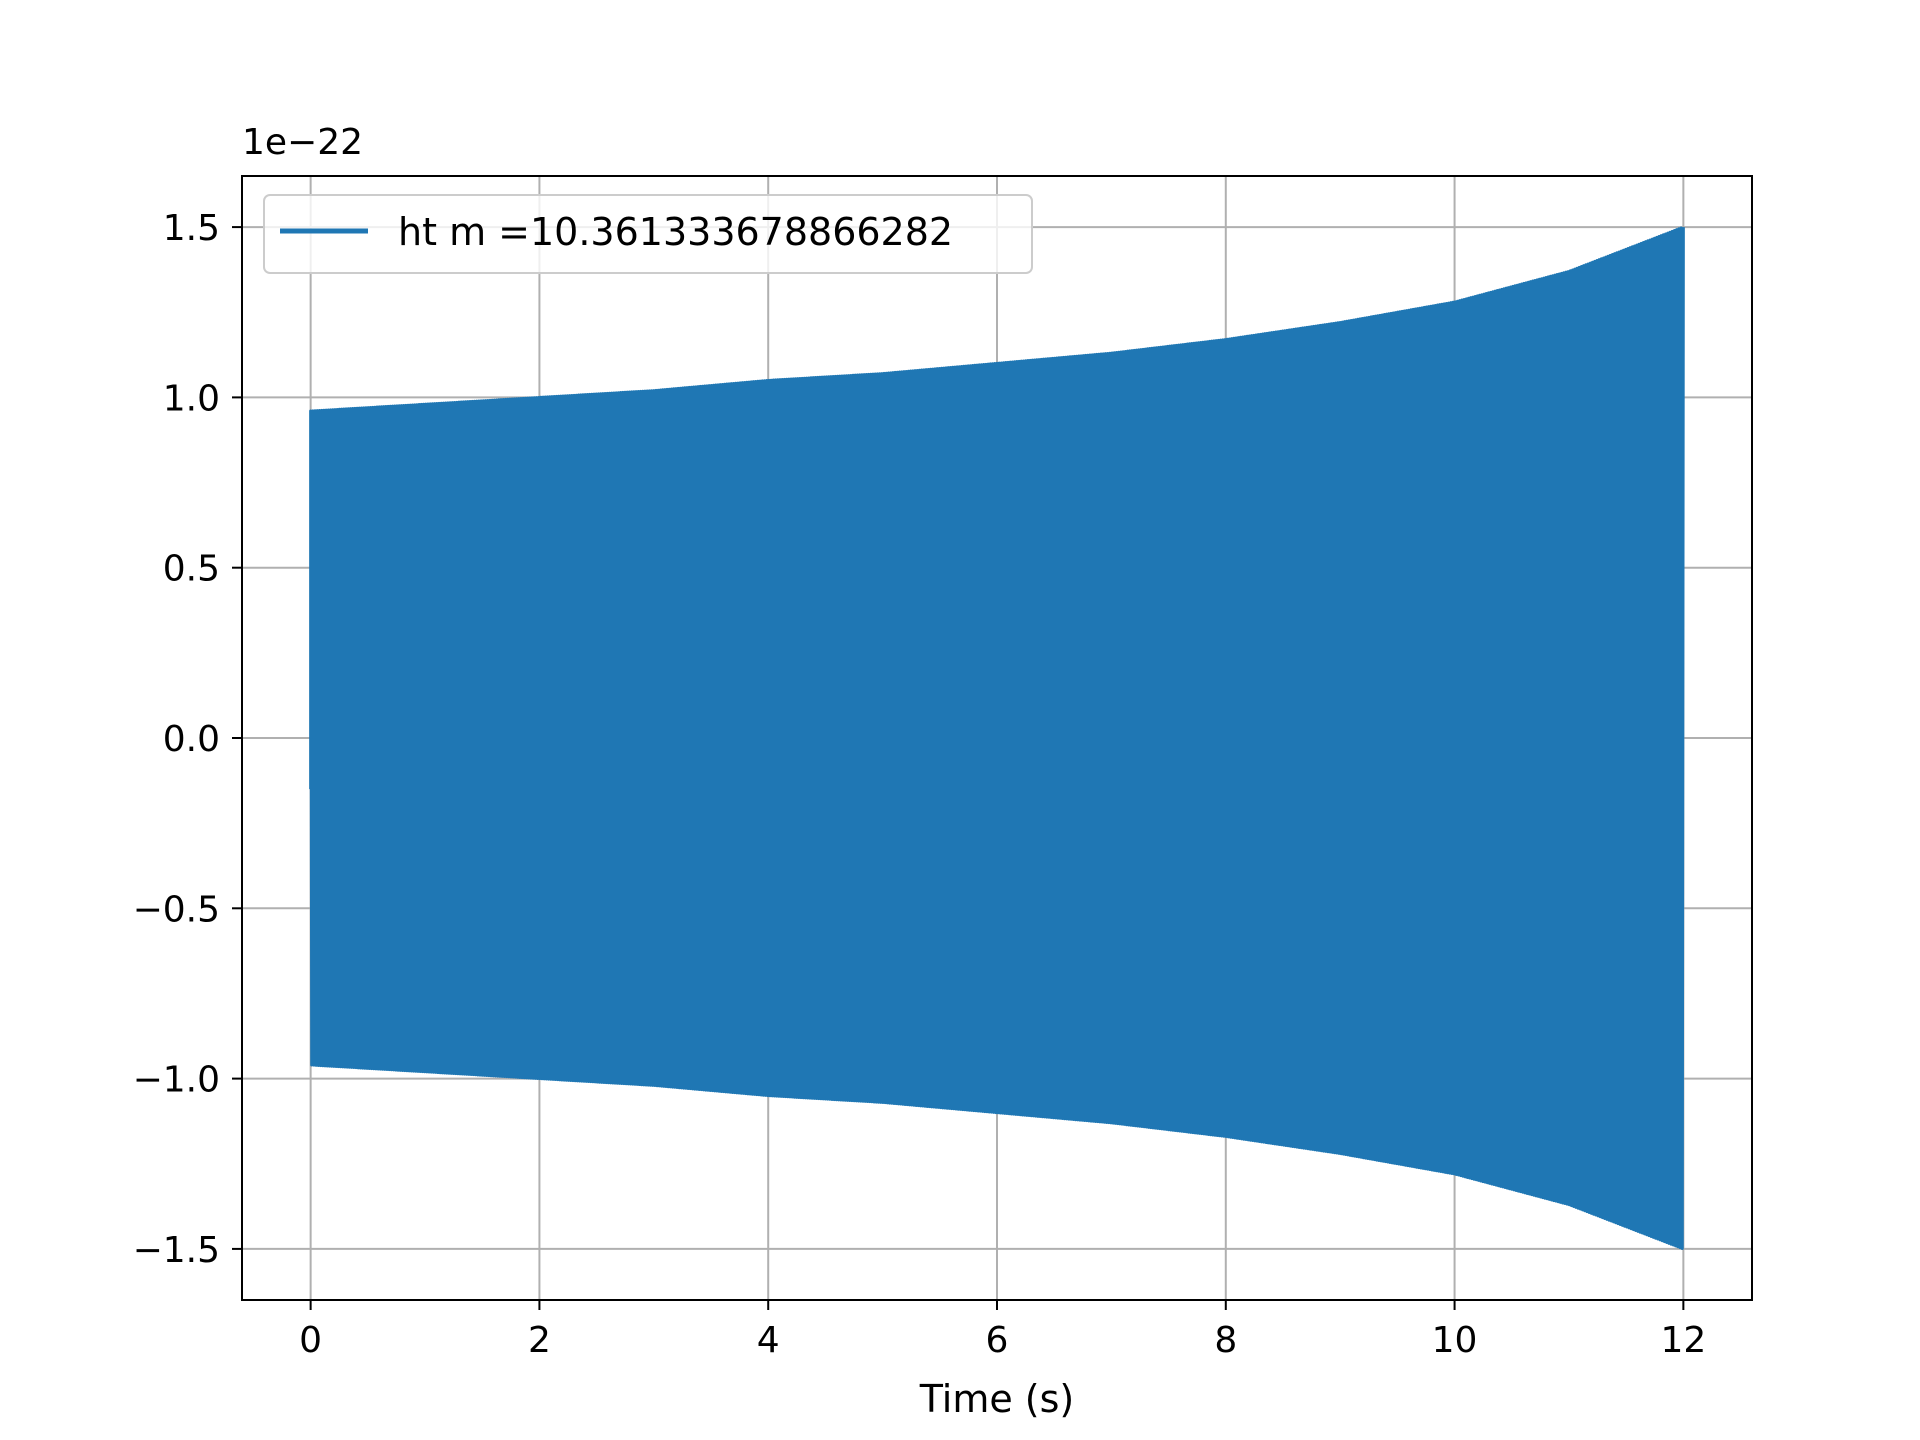 The width and height of the screenshot is (1920, 1440). What do you see at coordinates (1225, 1340) in the screenshot?
I see `x-tick-label: 8` at bounding box center [1225, 1340].